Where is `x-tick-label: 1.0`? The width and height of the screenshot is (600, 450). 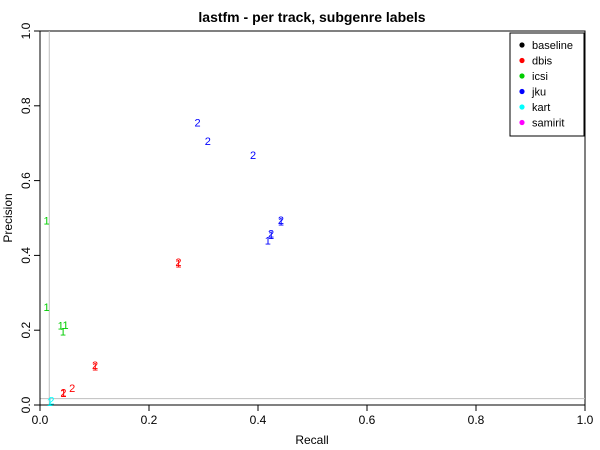
x-tick-label: 1.0 is located at coordinates (585, 420).